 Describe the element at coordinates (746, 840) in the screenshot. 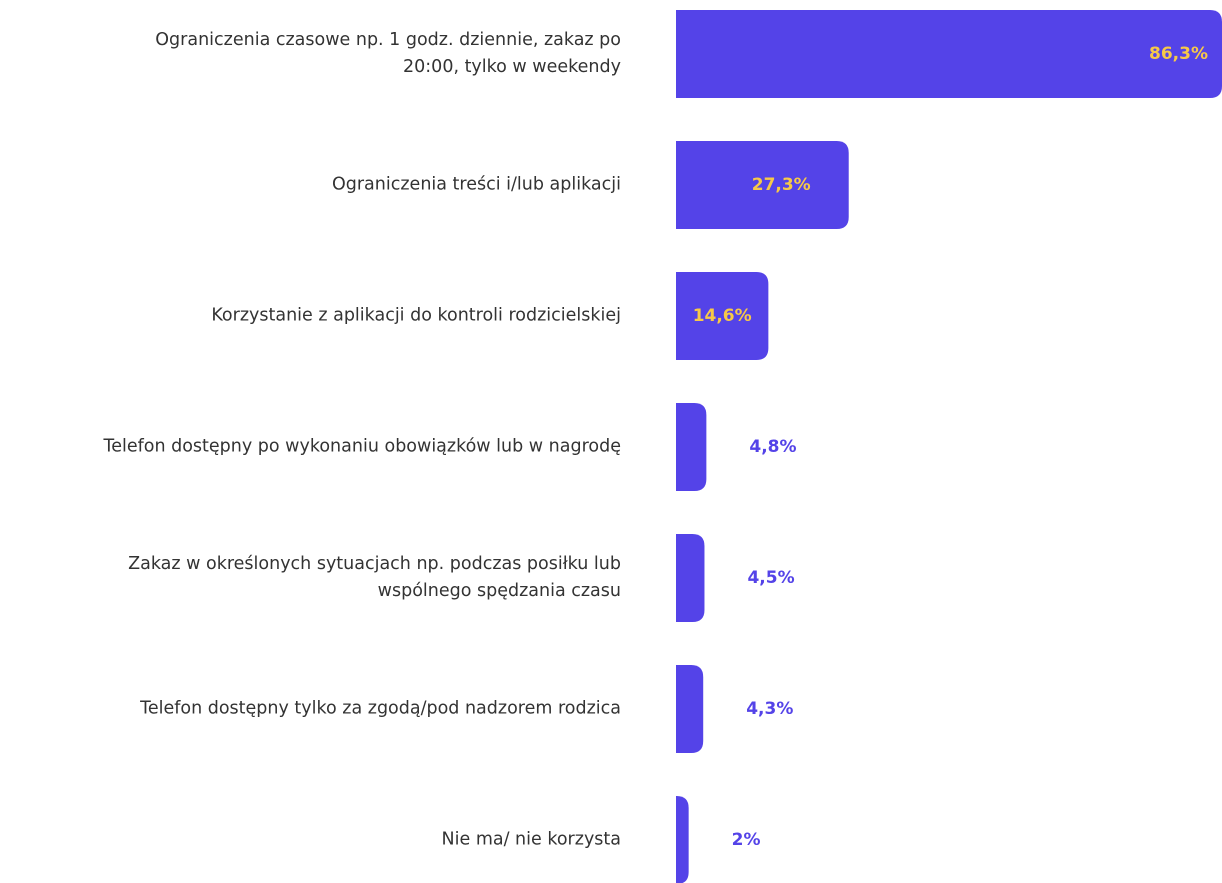

I see `value-label: 2%` at that location.